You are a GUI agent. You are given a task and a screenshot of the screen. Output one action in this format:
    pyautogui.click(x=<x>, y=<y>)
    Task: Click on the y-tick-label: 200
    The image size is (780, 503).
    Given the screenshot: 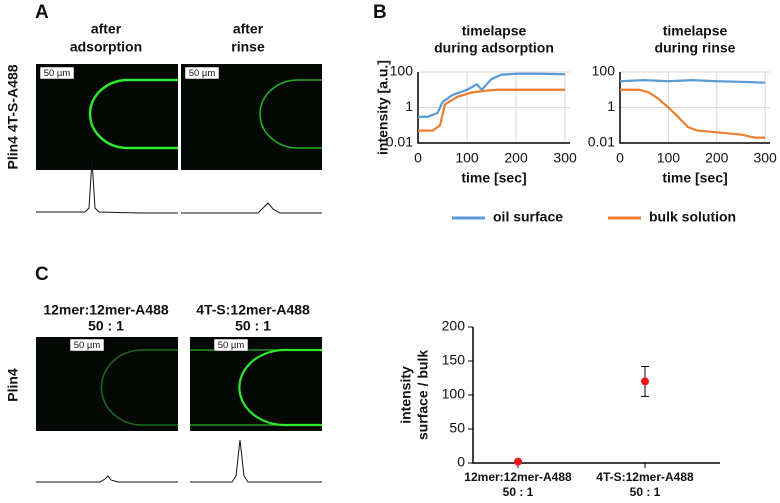 What is the action you would take?
    pyautogui.click(x=454, y=326)
    